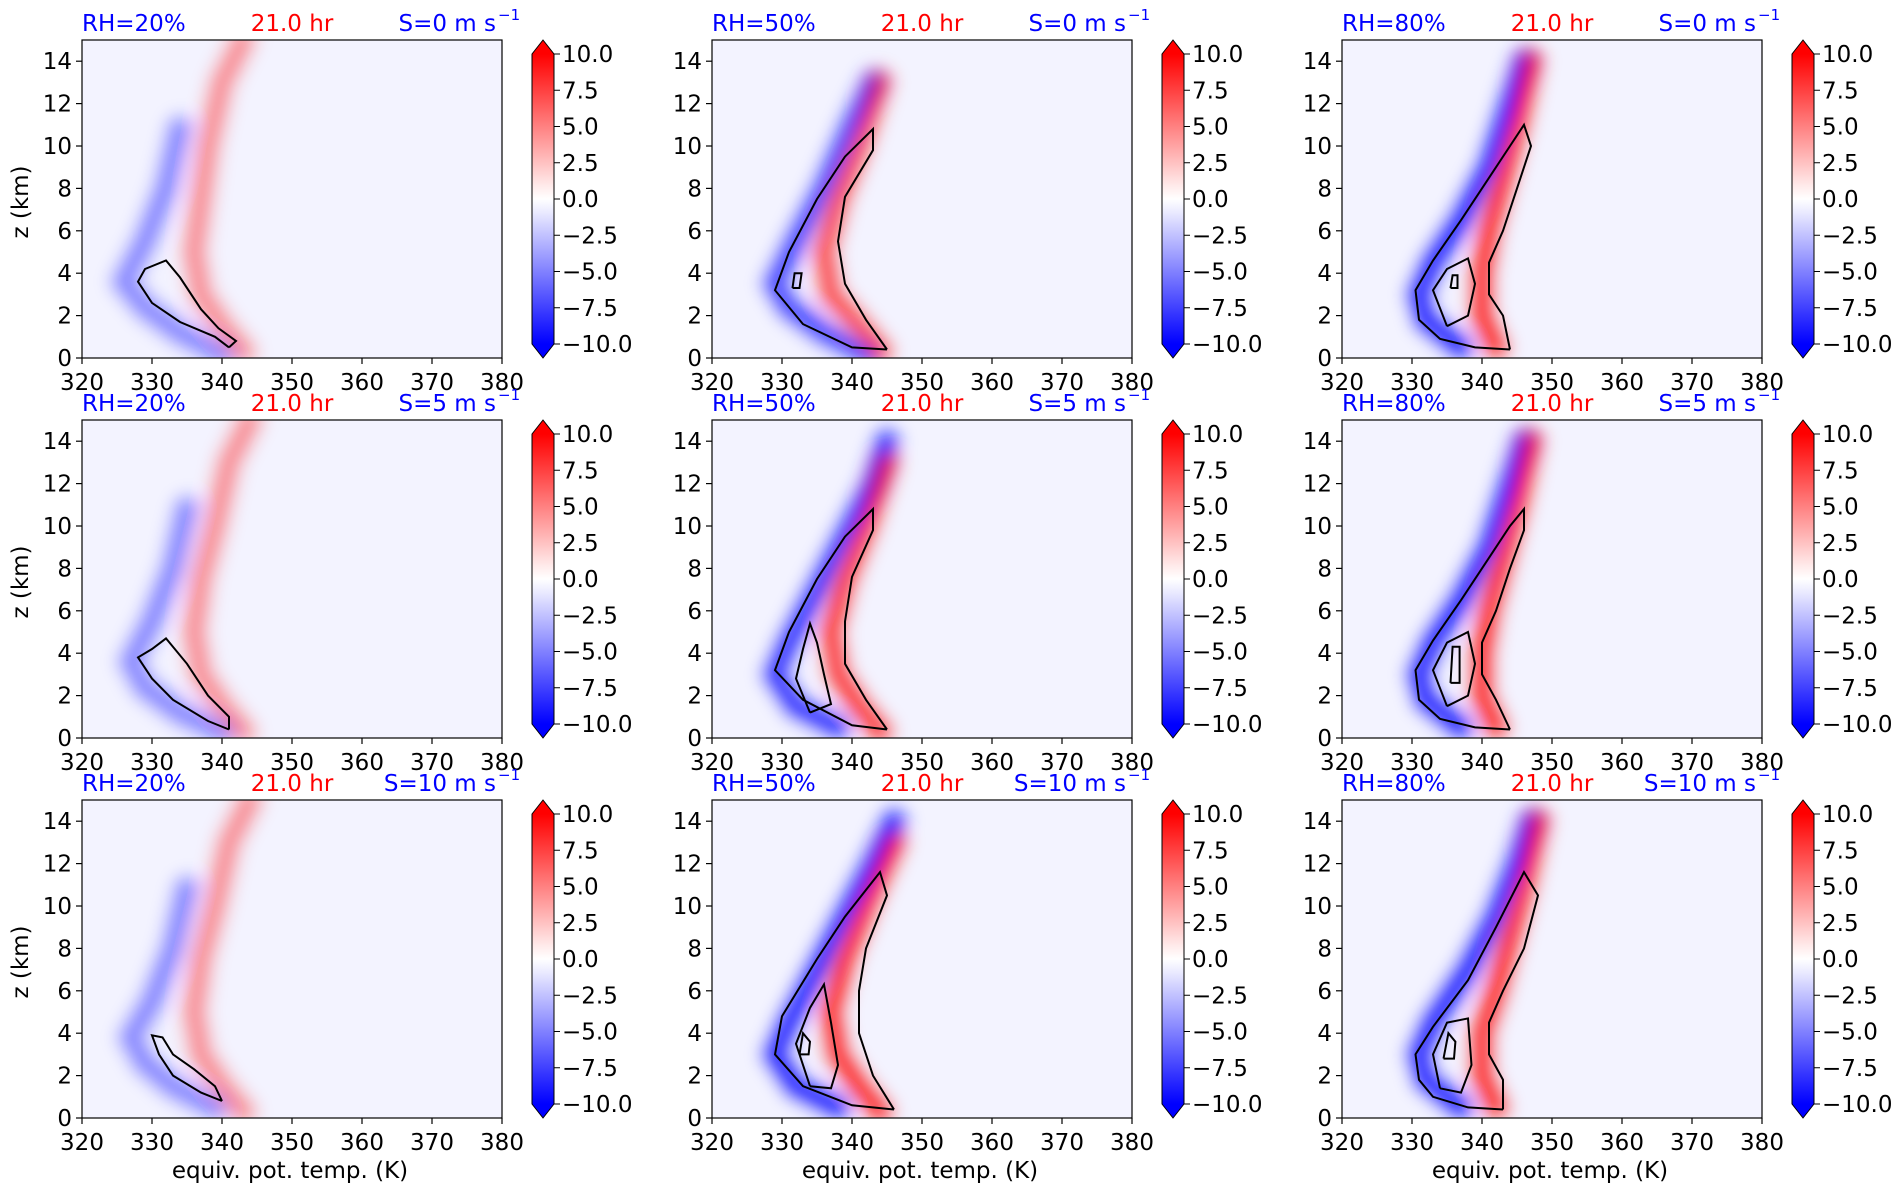  Describe the element at coordinates (782, 763) in the screenshot. I see `x-tick-label: 330` at that location.